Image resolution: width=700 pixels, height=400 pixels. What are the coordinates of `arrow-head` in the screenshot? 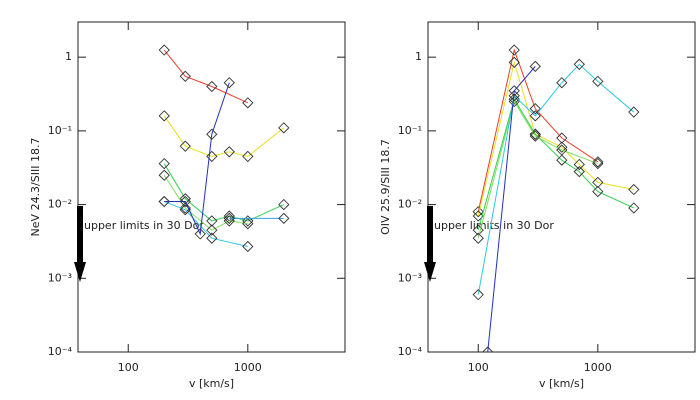 It's located at (430, 272).